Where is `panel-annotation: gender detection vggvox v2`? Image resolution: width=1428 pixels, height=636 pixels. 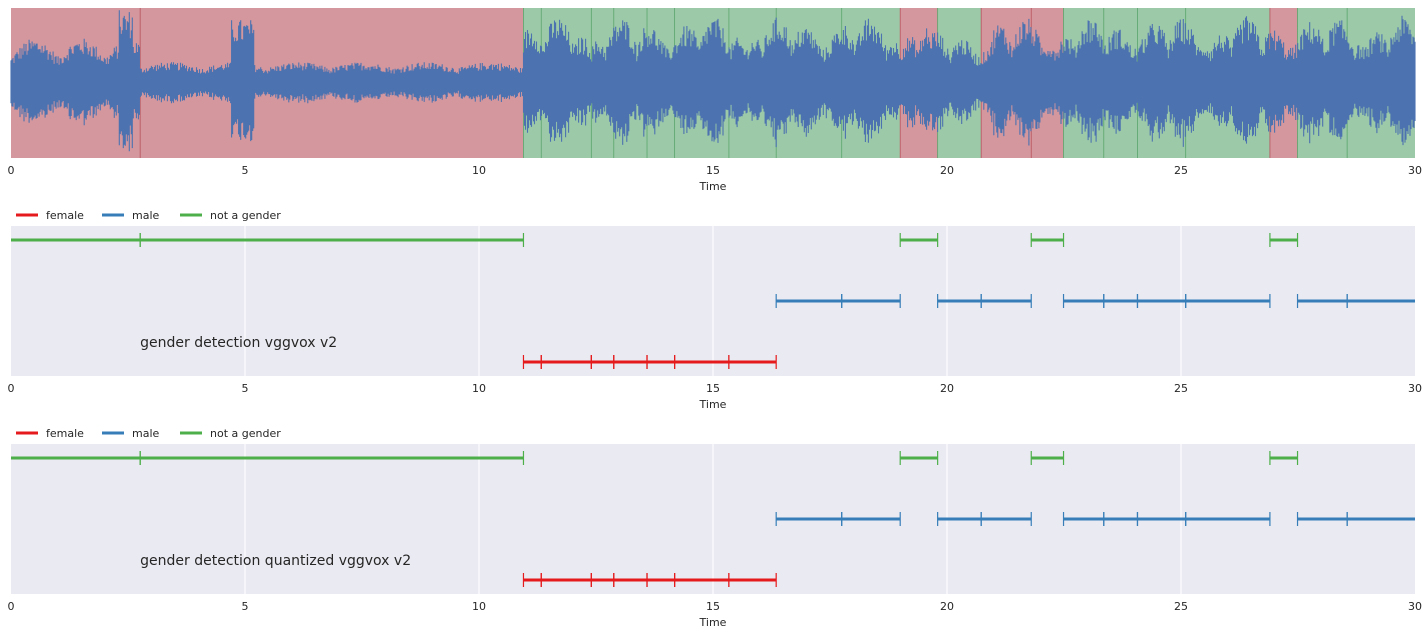 panel-annotation: gender detection vggvox v2 is located at coordinates (238, 343).